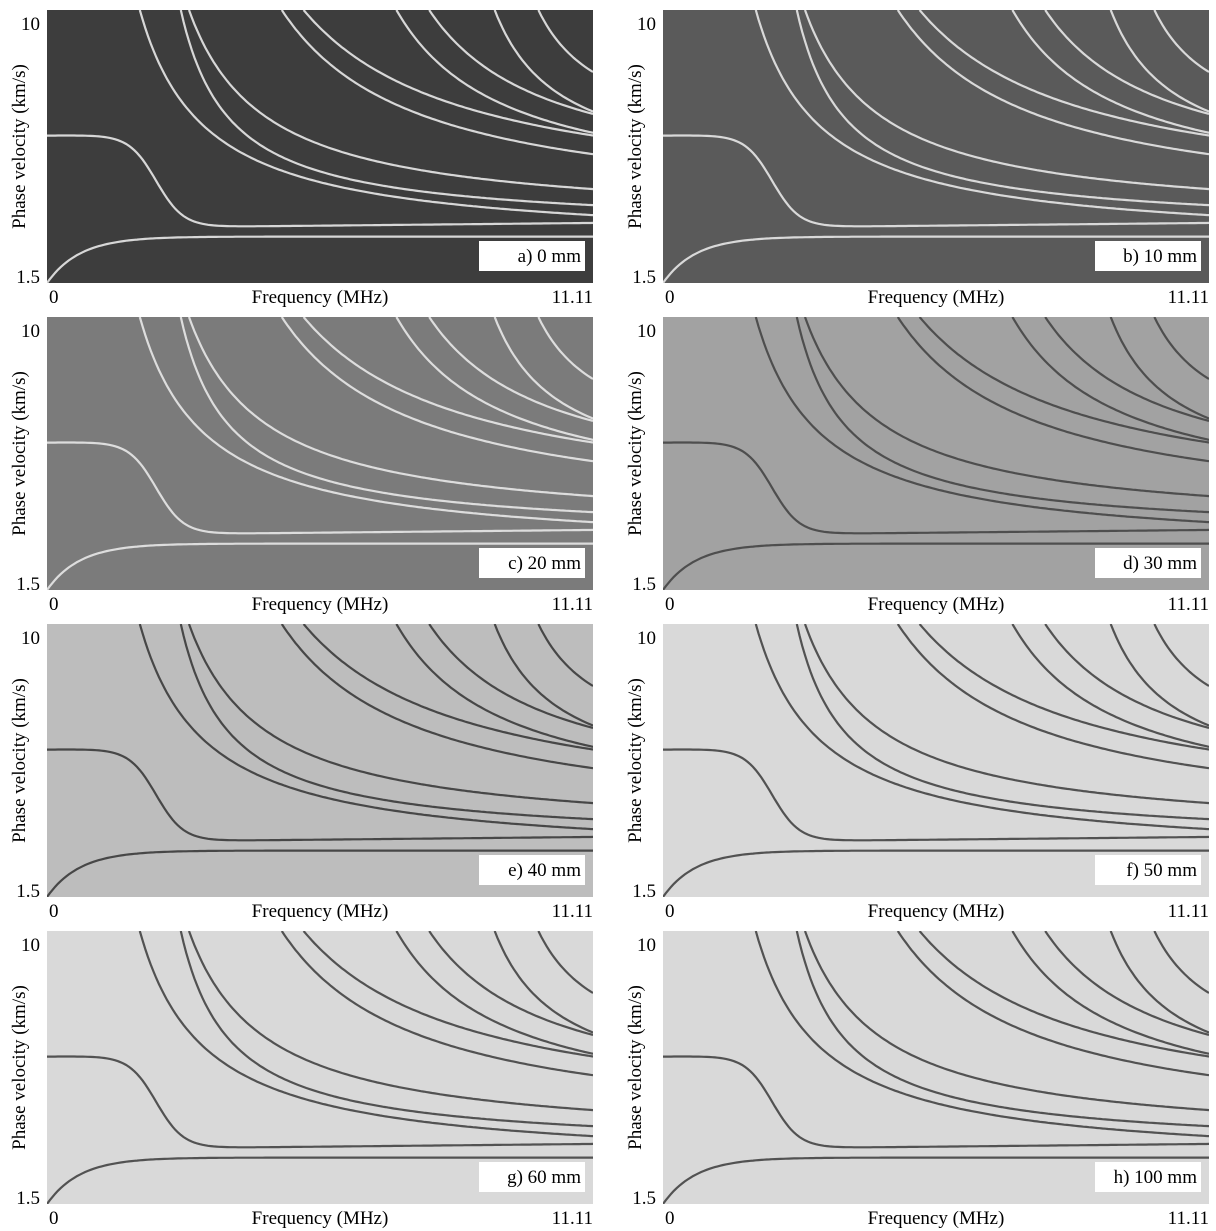 The height and width of the screenshot is (1231, 1216). I want to click on panel-label: d) 30 mm, so click(1160, 563).